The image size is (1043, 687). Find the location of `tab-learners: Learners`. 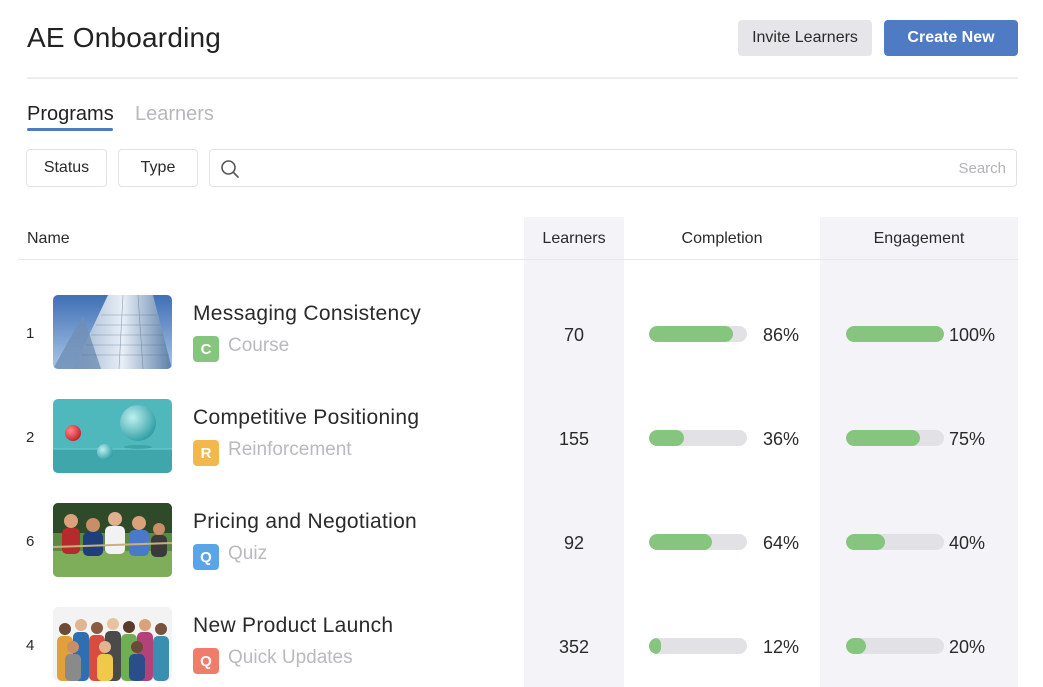

tab-learners: Learners is located at coordinates (174, 114).